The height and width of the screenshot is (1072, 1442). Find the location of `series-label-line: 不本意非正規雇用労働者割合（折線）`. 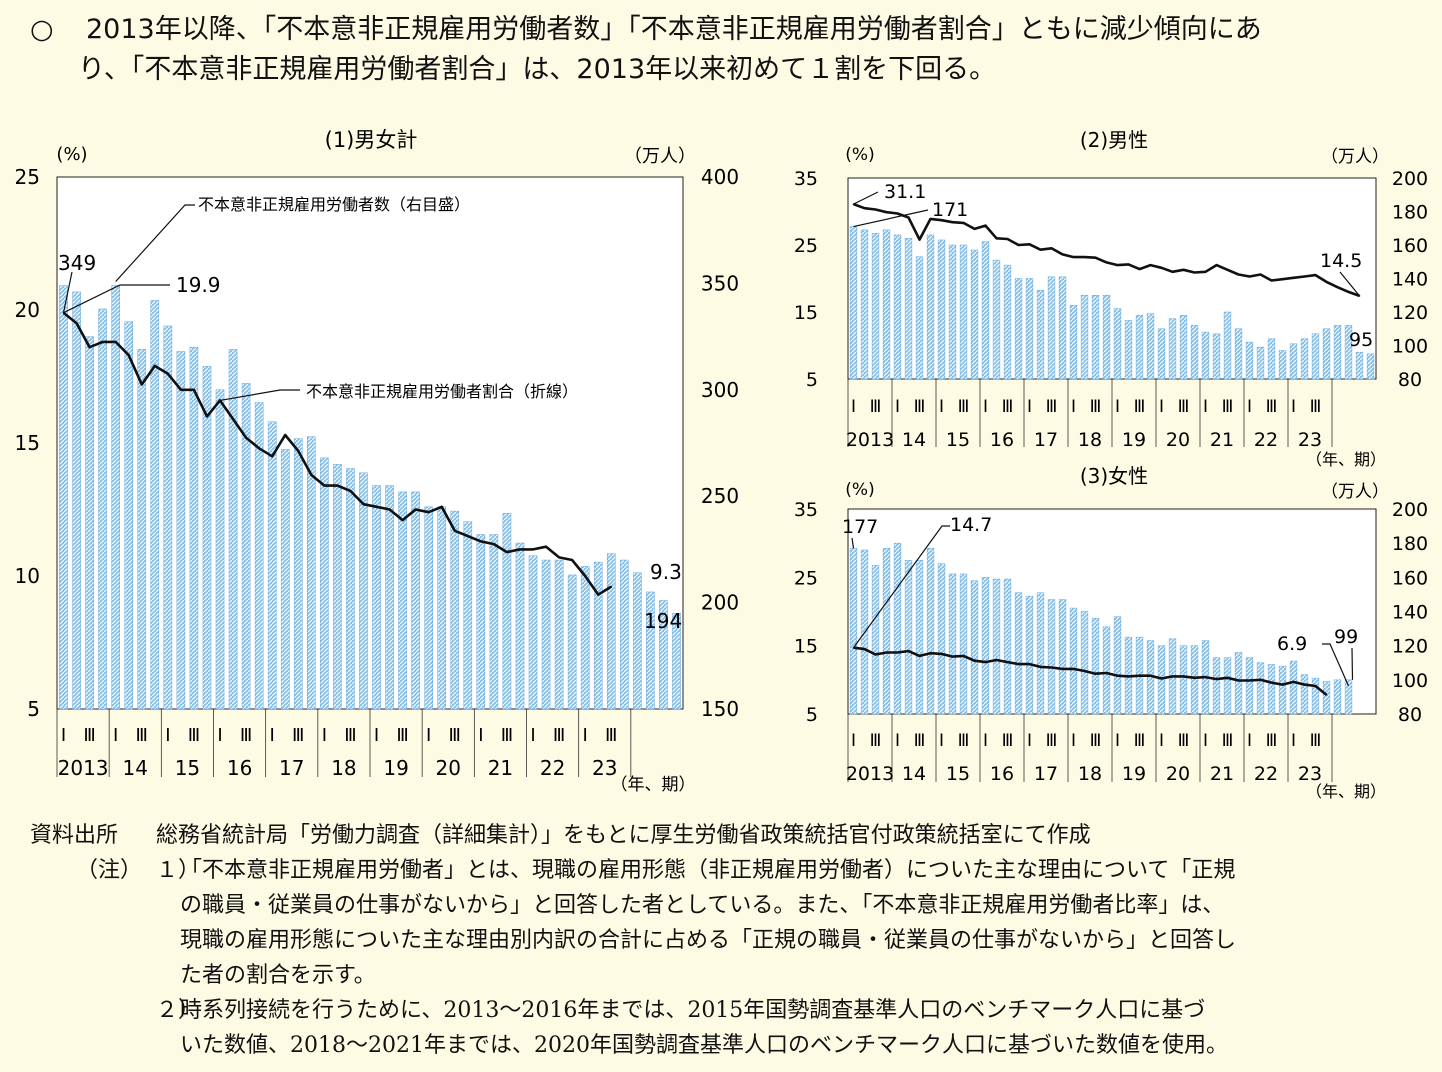

series-label-line: 不本意非正規雇用労働者割合（折線） is located at coordinates (442, 391).